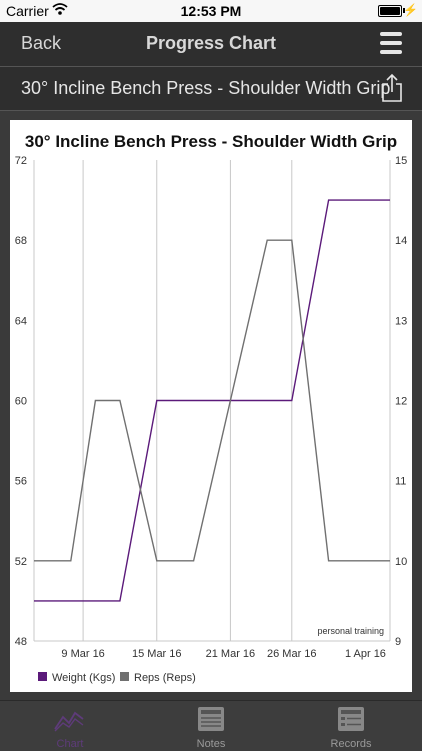  I want to click on y-left-tick-label: 68, so click(21, 241).